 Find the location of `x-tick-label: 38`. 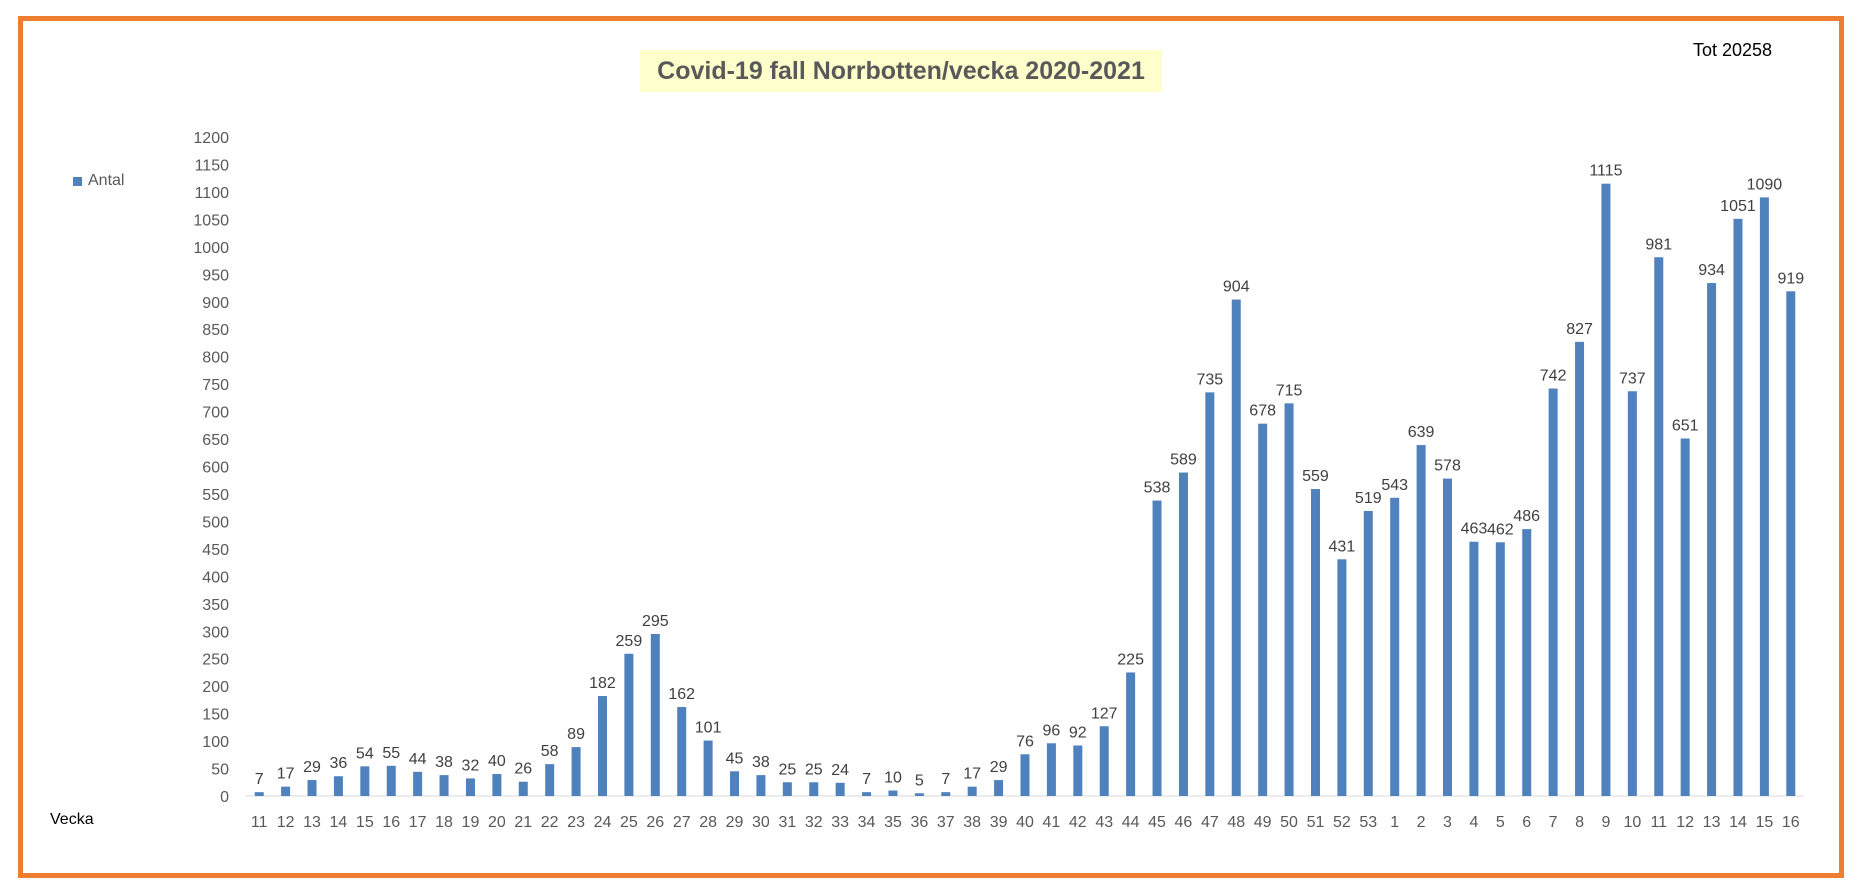

x-tick-label: 38 is located at coordinates (972, 822).